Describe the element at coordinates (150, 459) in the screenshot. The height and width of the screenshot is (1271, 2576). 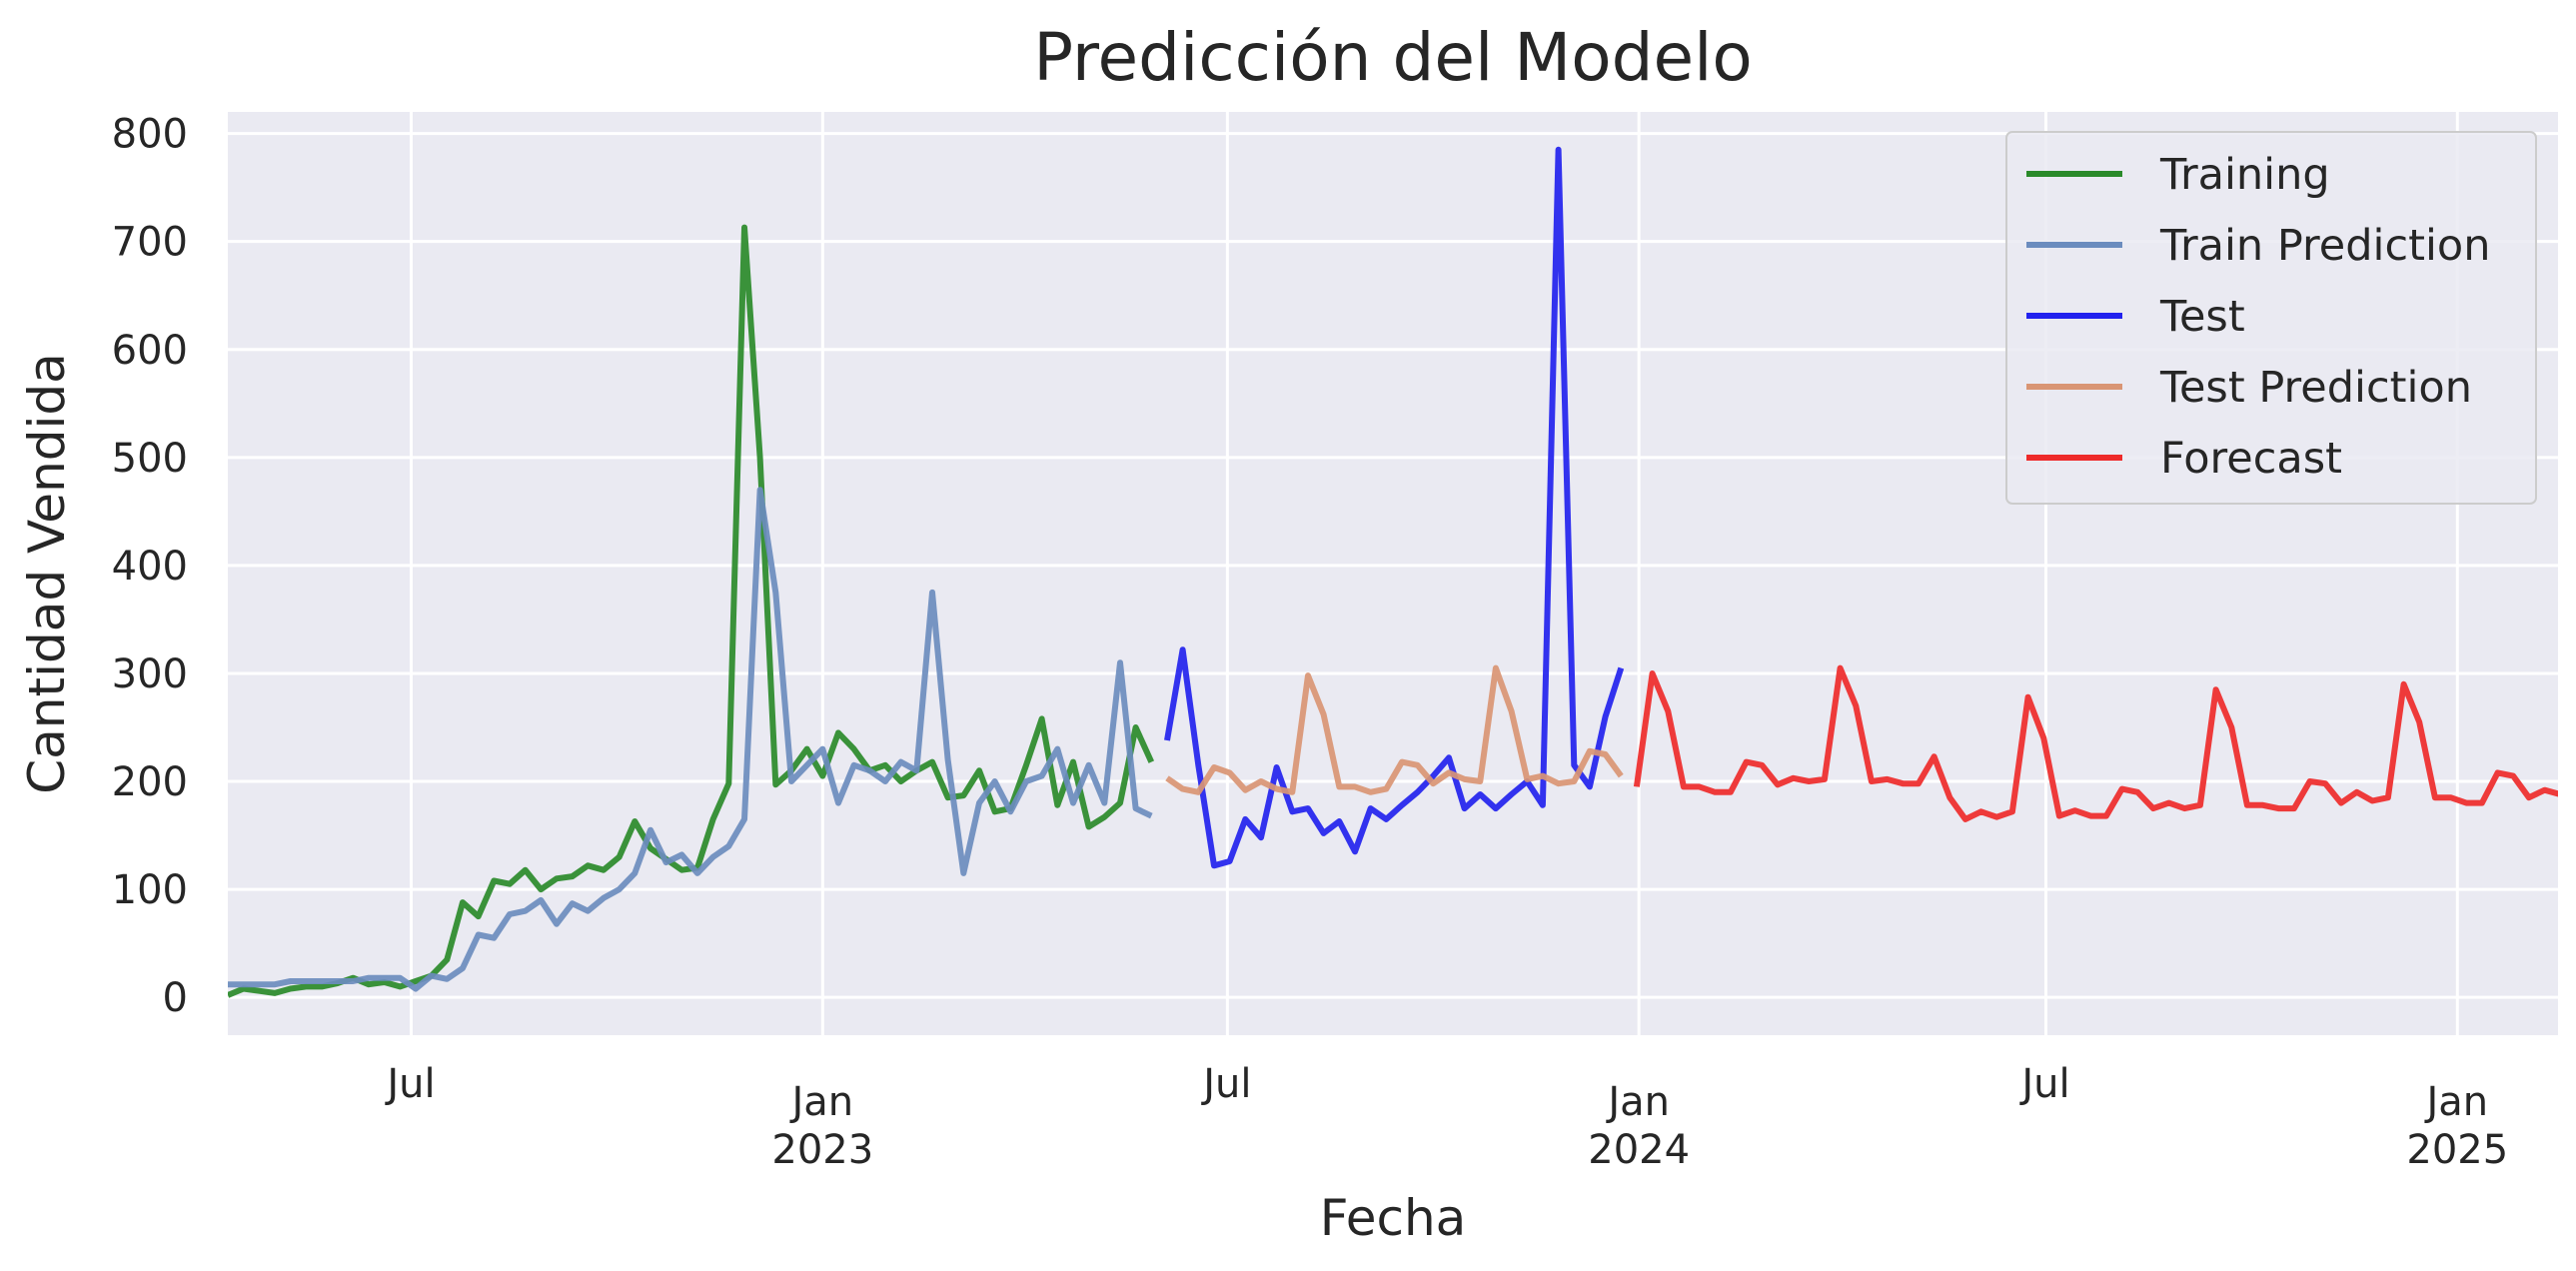
I see `y-tick-label: 500` at that location.